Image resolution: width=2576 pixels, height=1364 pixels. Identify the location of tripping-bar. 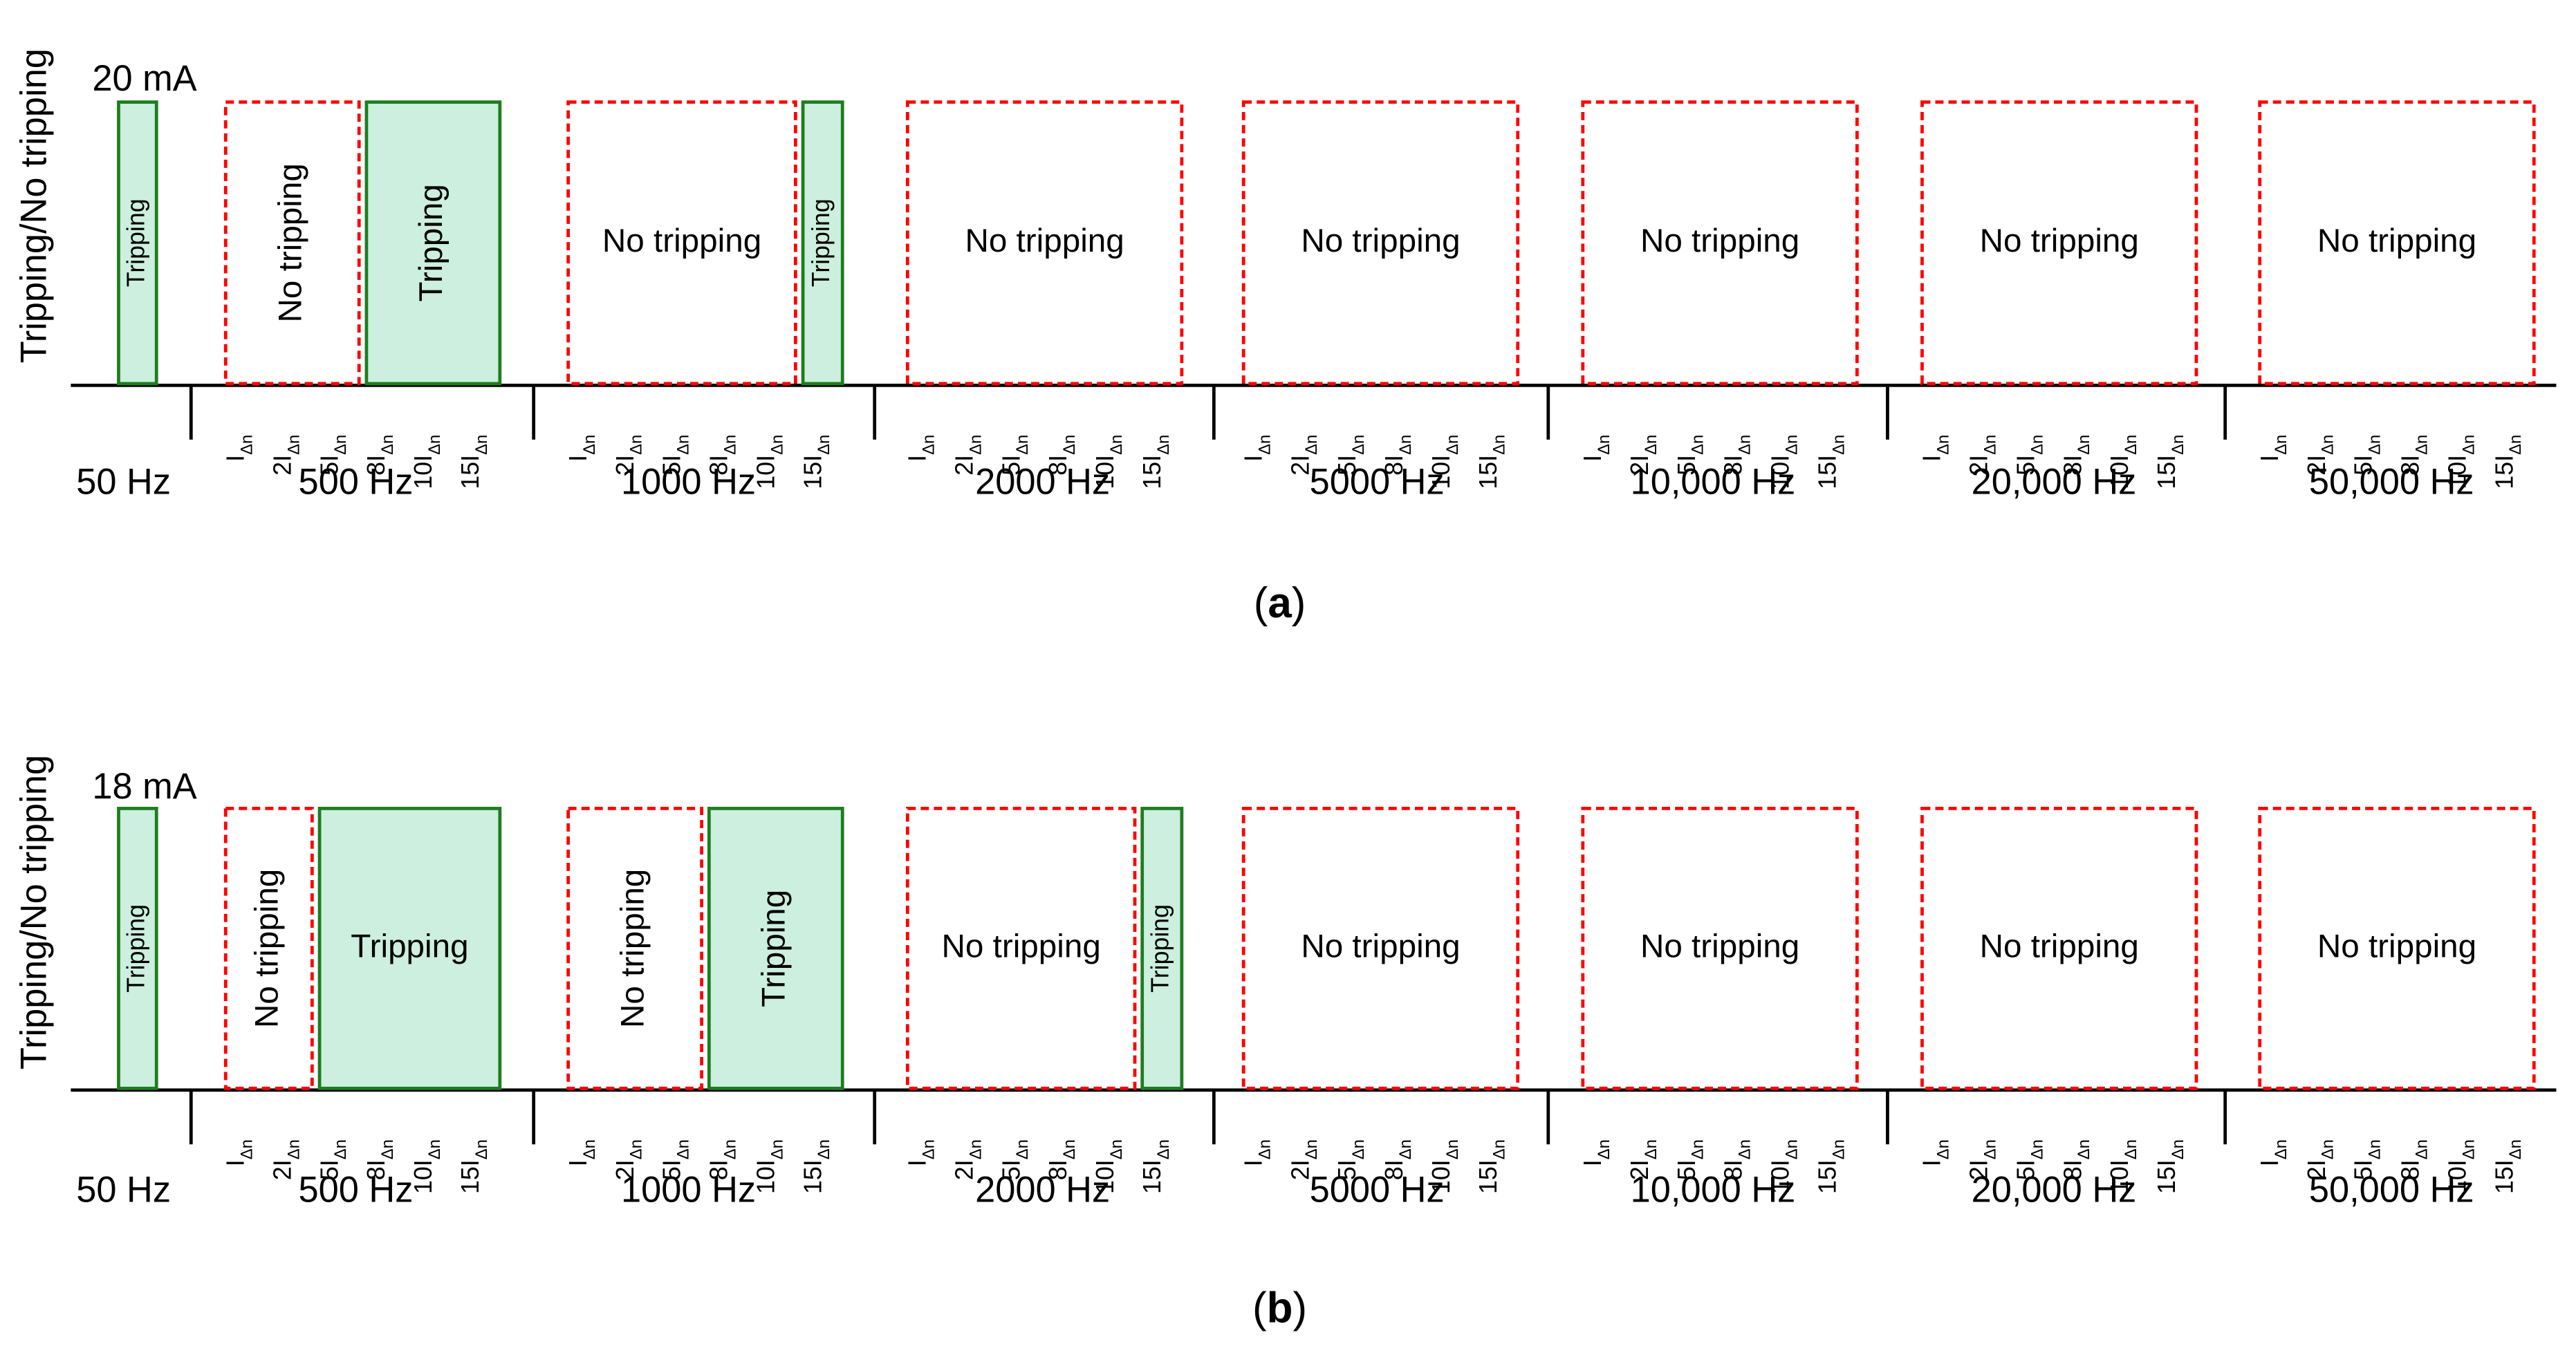
(137, 243).